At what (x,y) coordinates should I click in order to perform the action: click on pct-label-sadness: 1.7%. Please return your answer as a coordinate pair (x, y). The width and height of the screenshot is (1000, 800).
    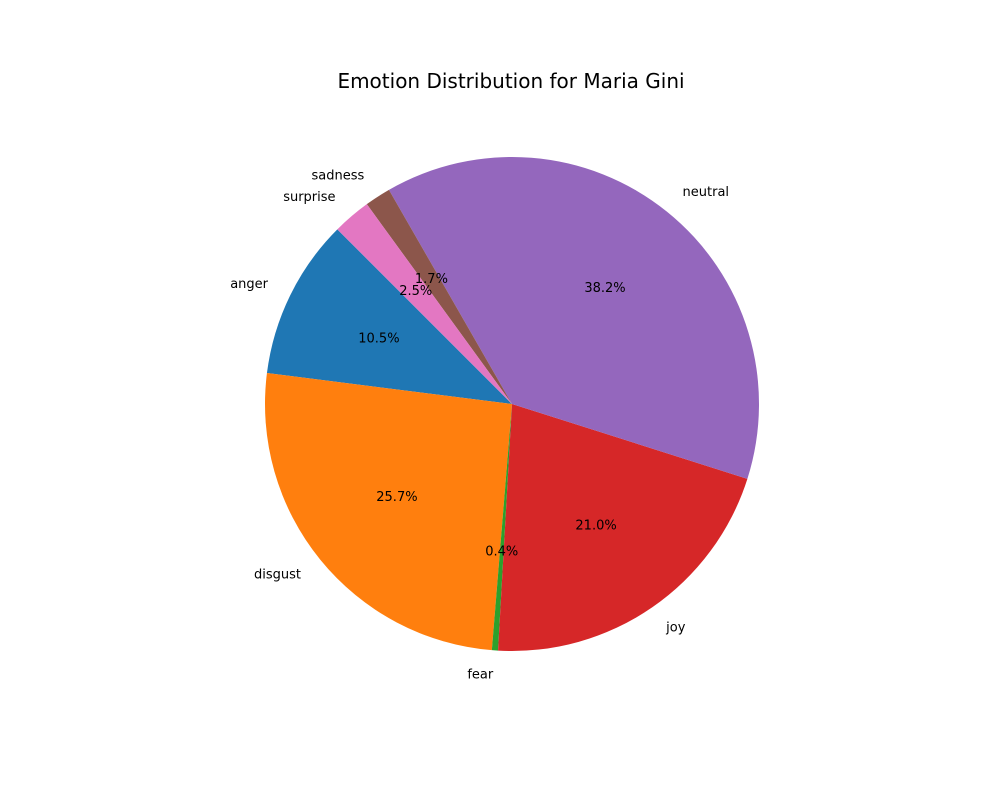
    Looking at the image, I should click on (431, 279).